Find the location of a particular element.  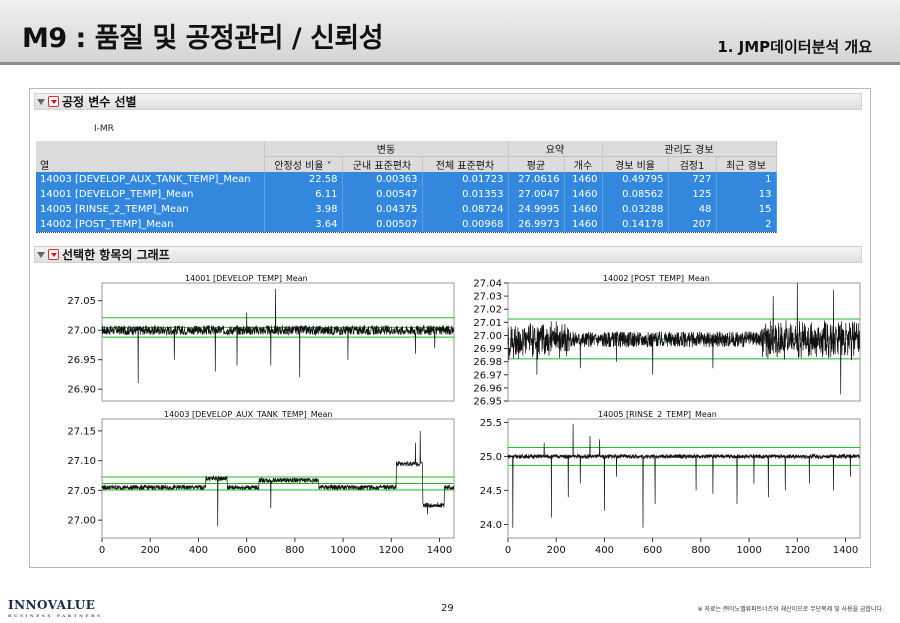

col-header-within-sd: 군내 표준편차 is located at coordinates (382, 164).